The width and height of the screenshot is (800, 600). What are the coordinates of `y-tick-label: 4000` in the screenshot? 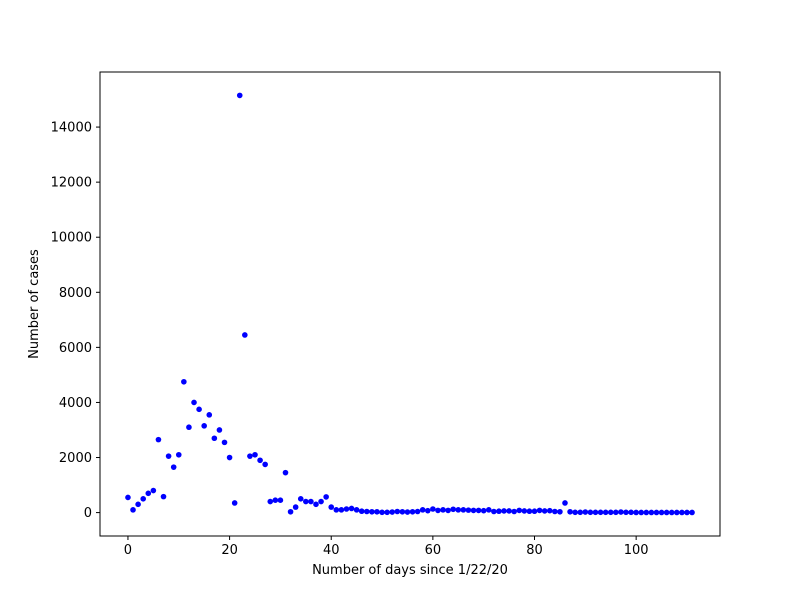 It's located at (75, 403).